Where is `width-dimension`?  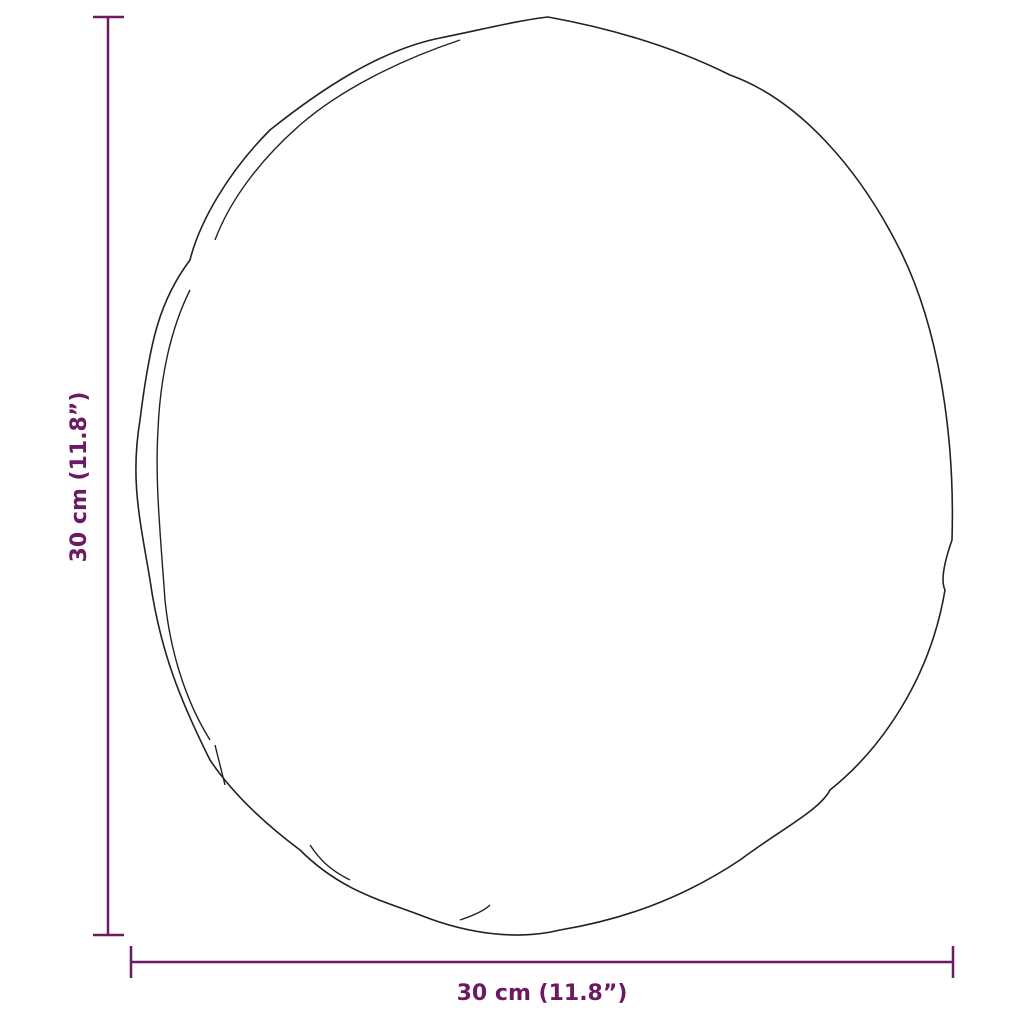
width-dimension is located at coordinates (542, 962).